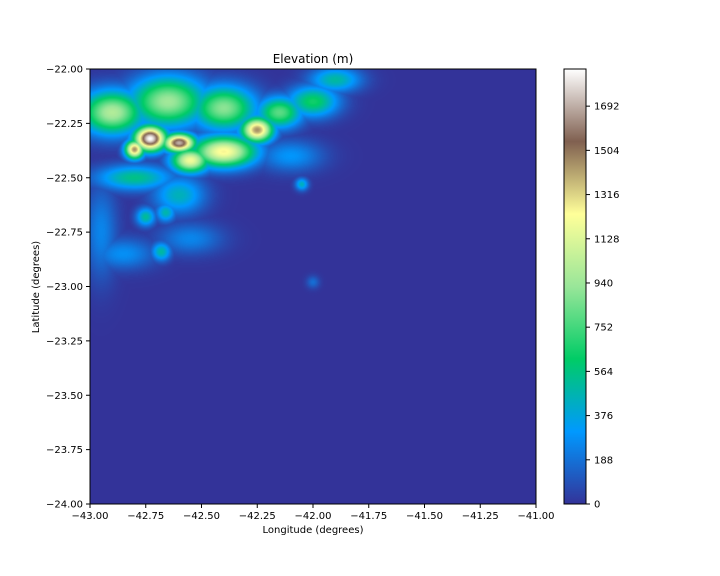  I want to click on colorbar-tick-label: 940, so click(603, 283).